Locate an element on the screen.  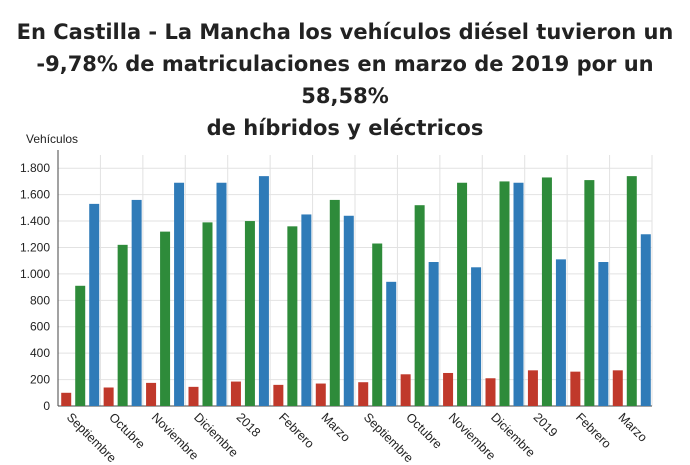
y-tick-label: 1.200 is located at coordinates (35, 247).